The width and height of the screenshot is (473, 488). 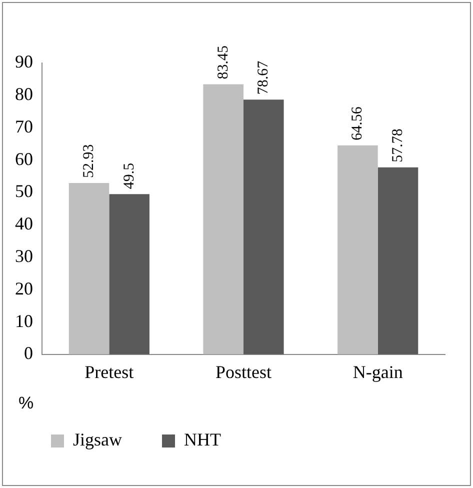 What do you see at coordinates (97, 440) in the screenshot?
I see `legend-label: Jigsaw` at bounding box center [97, 440].